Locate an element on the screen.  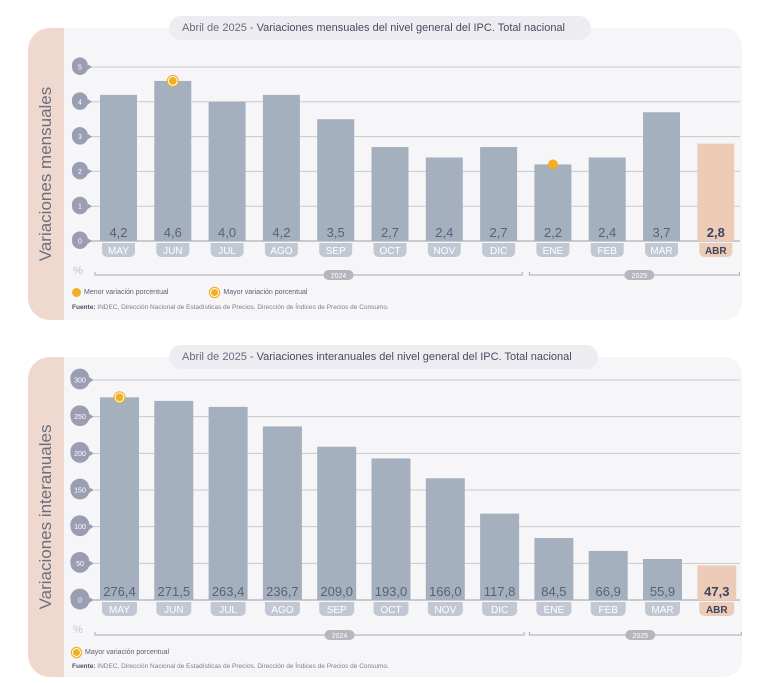
y-tick-label: 1 is located at coordinates (80, 207).